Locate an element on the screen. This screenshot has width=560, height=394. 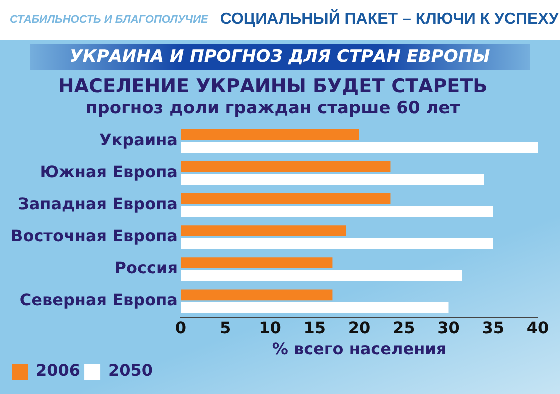
text: УКРАИНА И ПРОГНОЗ ДЛЯ СТРАН ЕВРОПЫ is located at coordinates (280, 57).